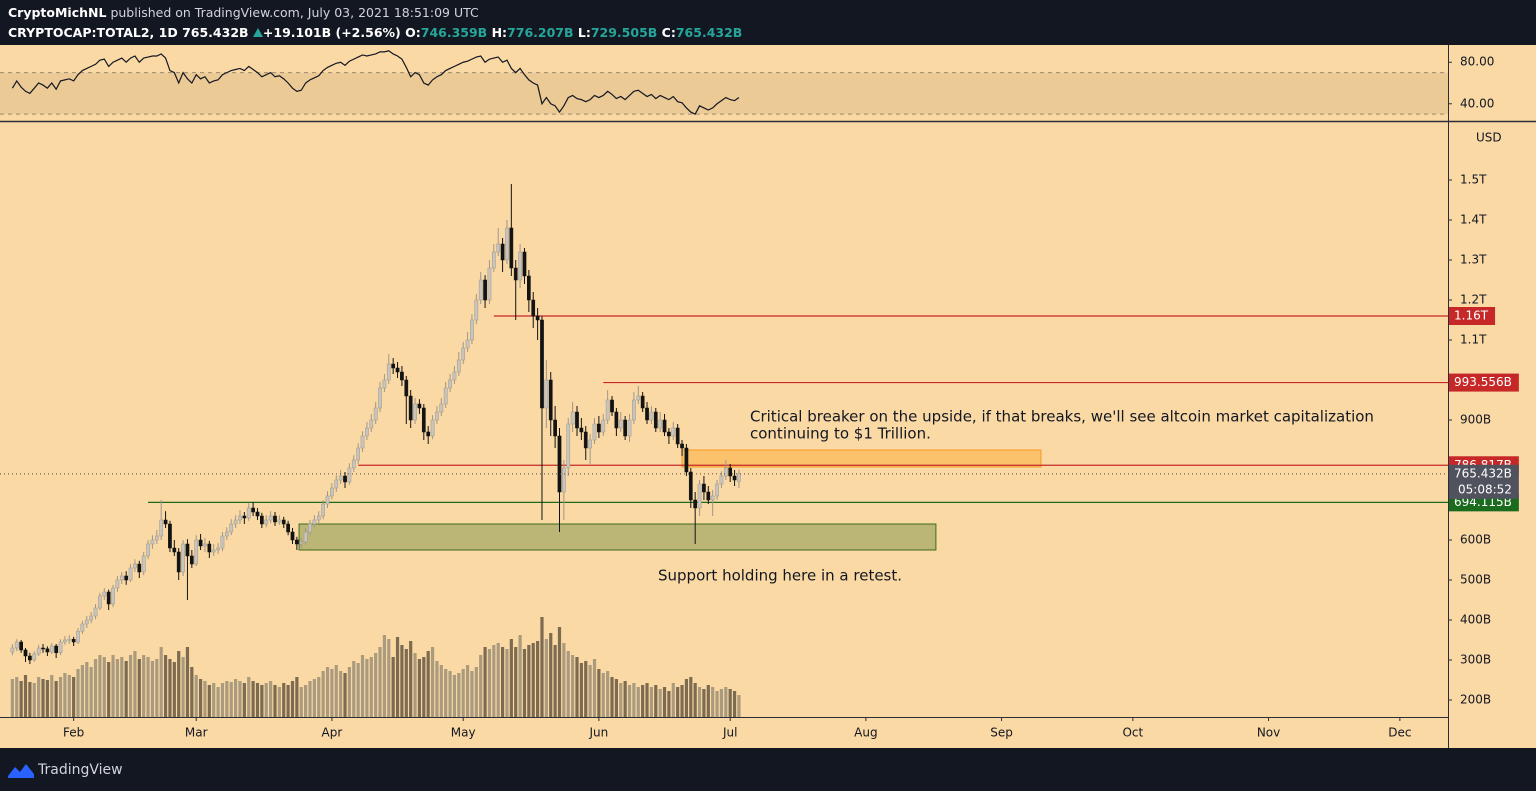  I want to click on rsi-pane, so click(724, 82).